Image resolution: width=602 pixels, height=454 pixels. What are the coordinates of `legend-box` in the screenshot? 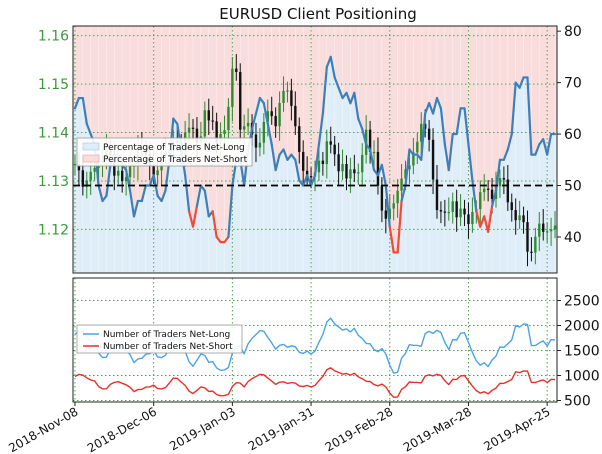 It's located at (164, 152).